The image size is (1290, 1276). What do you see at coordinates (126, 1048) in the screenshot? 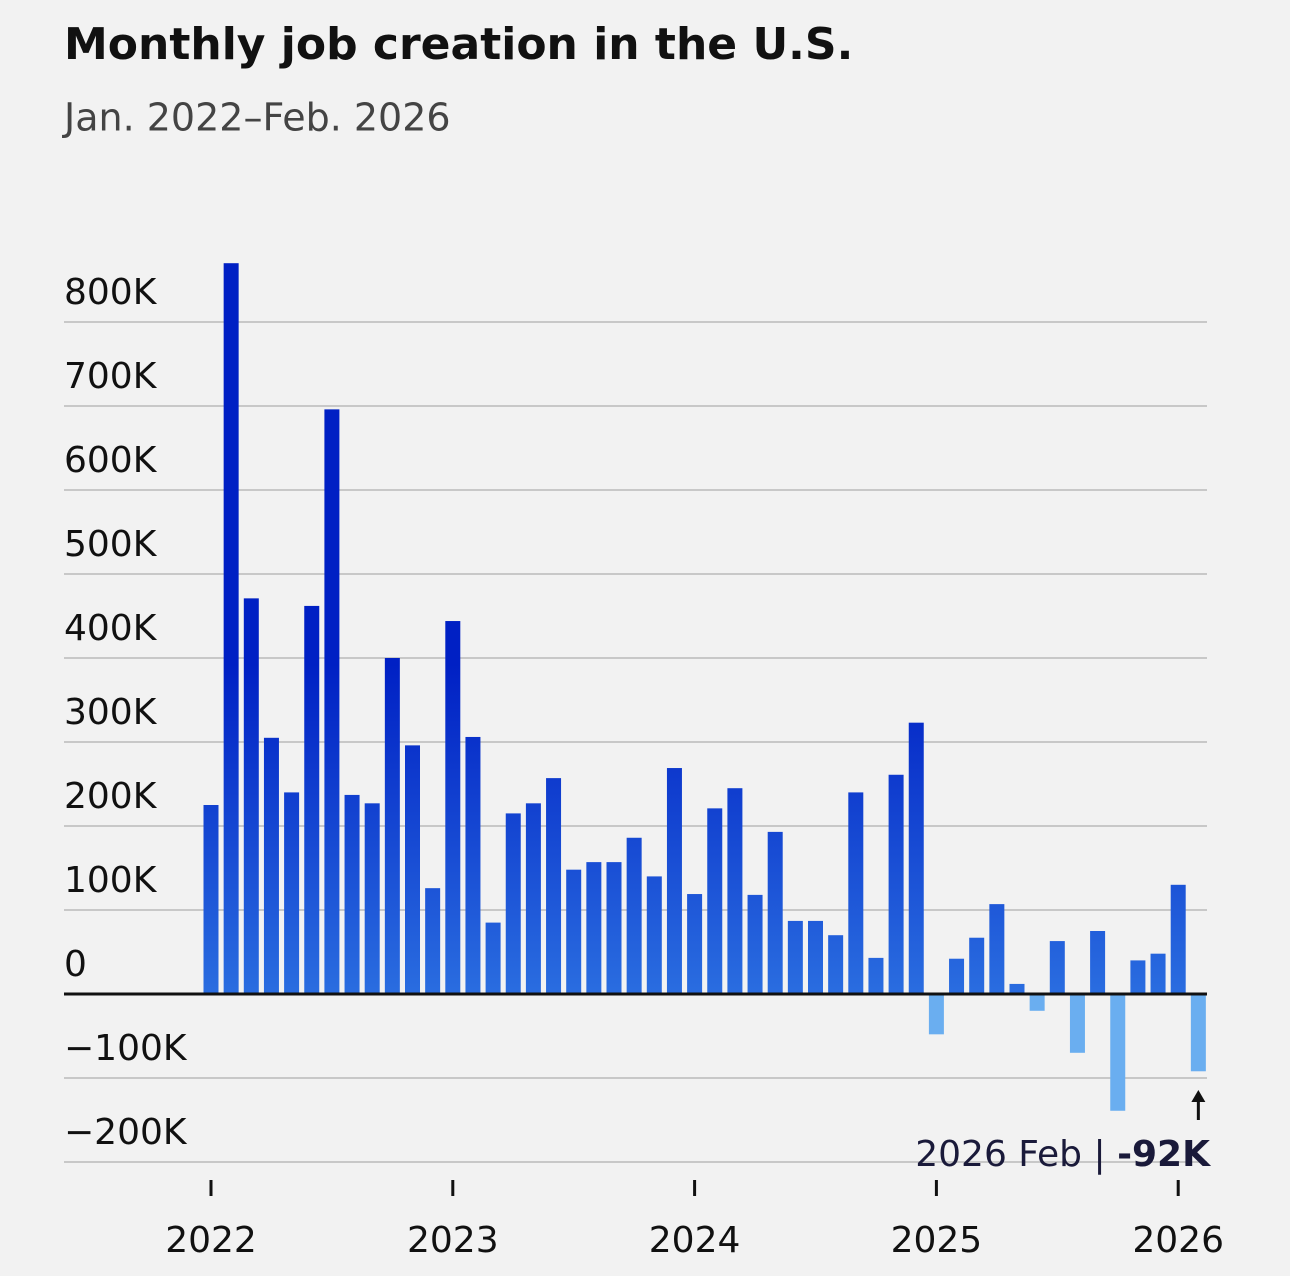
I see `y-tick-label: −100K` at bounding box center [126, 1048].